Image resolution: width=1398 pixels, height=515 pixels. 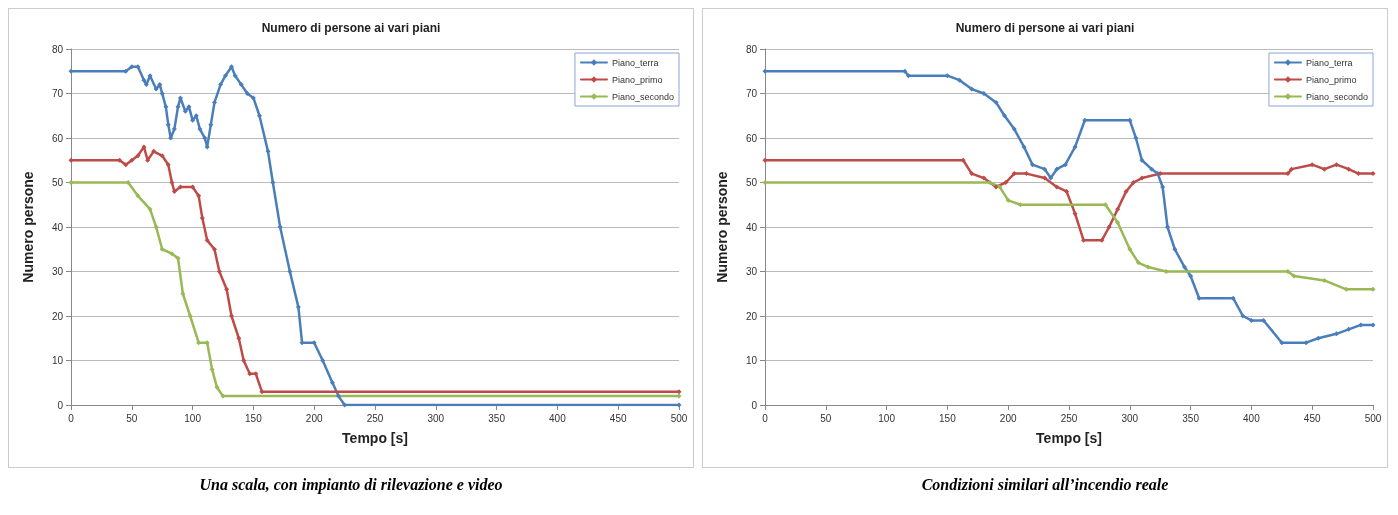 What do you see at coordinates (375, 438) in the screenshot?
I see `x-axis-title: Tempo [s]` at bounding box center [375, 438].